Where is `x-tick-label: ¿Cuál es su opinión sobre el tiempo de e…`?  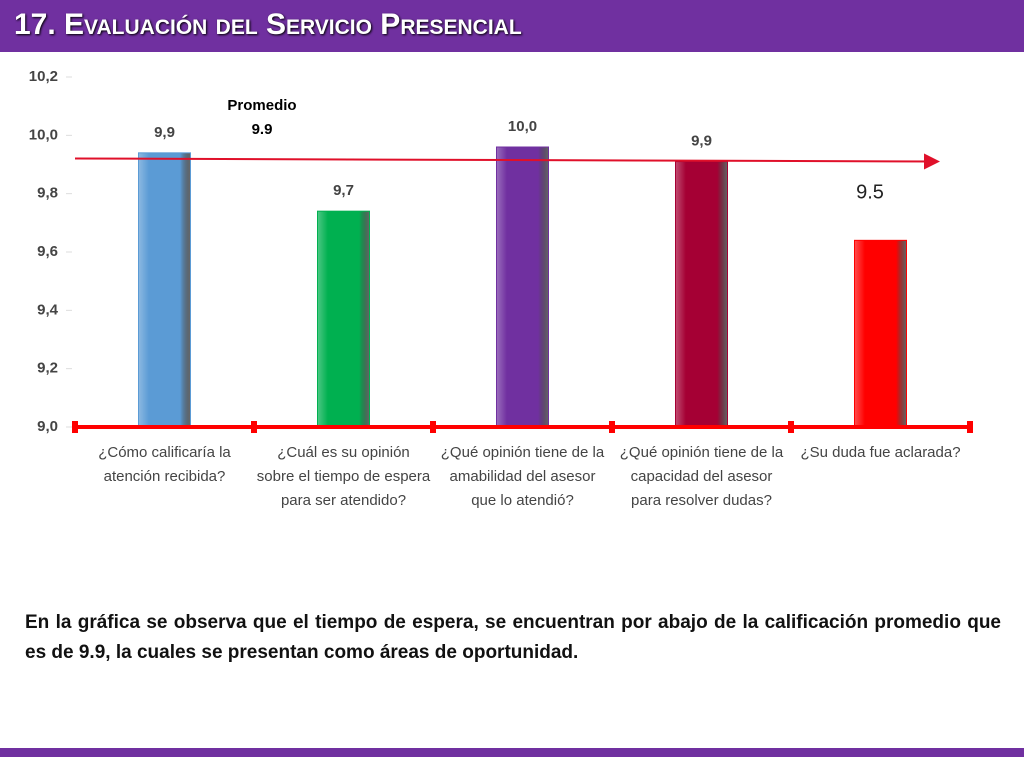
x-tick-label: ¿Cuál es su opinión sobre el tiempo de e… is located at coordinates (343, 476).